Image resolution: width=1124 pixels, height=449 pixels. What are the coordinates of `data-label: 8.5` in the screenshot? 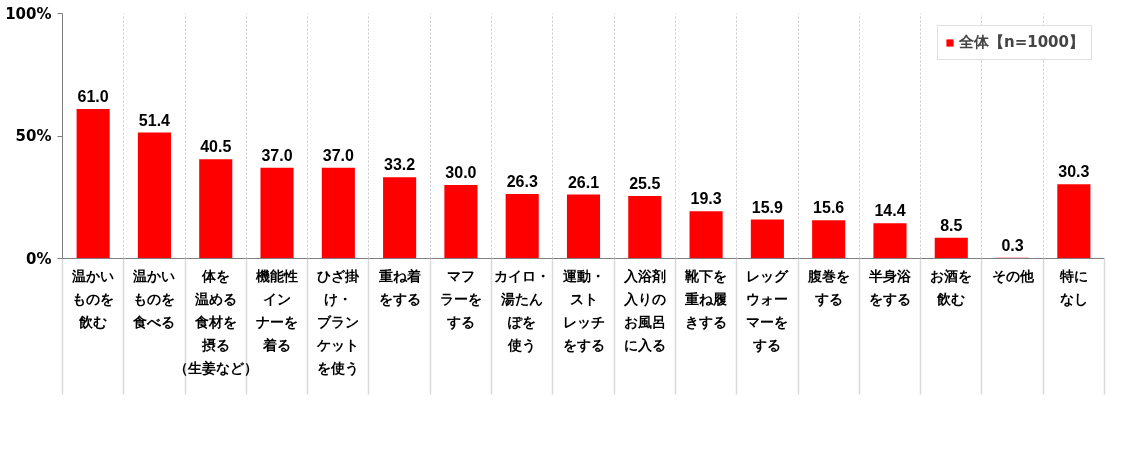 It's located at (951, 225).